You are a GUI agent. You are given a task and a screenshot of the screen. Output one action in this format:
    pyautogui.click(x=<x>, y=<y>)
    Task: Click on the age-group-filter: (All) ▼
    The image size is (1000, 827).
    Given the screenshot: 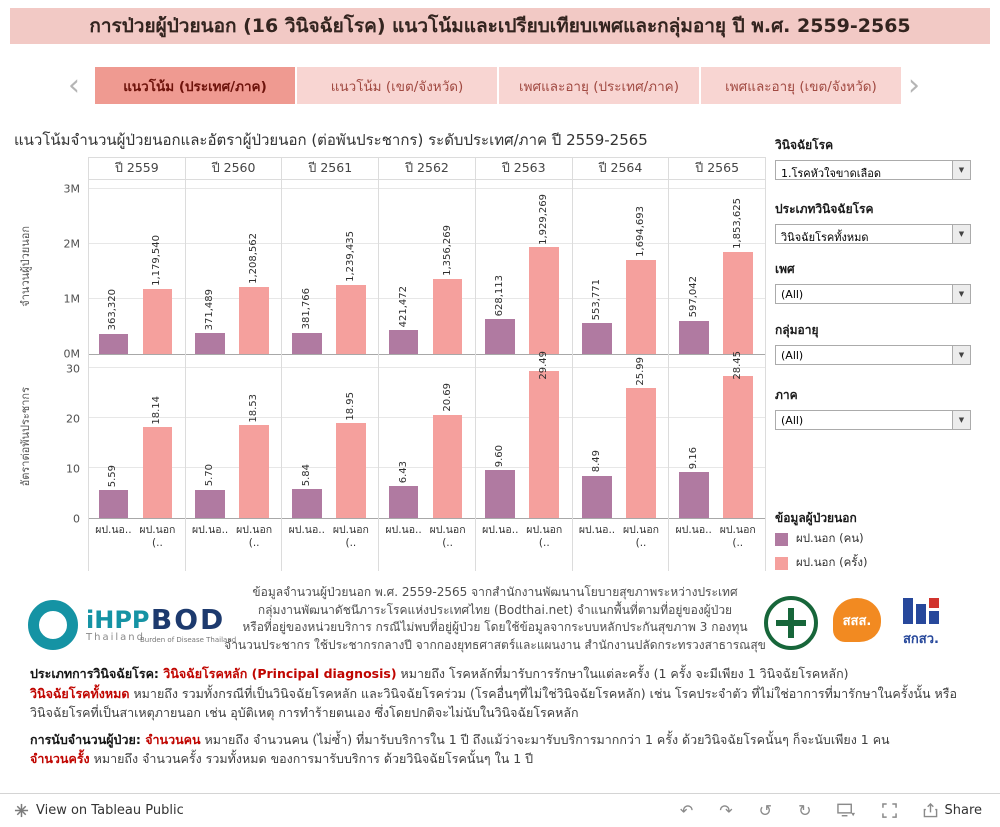 What is the action you would take?
    pyautogui.click(x=873, y=355)
    